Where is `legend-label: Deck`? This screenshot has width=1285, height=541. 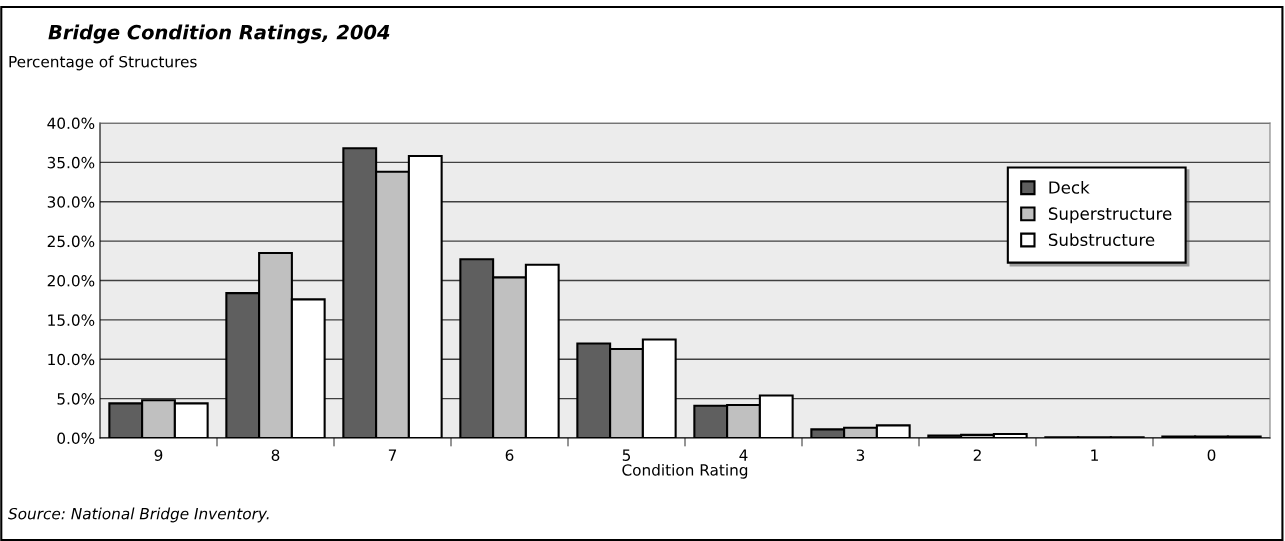
legend-label: Deck is located at coordinates (1069, 187).